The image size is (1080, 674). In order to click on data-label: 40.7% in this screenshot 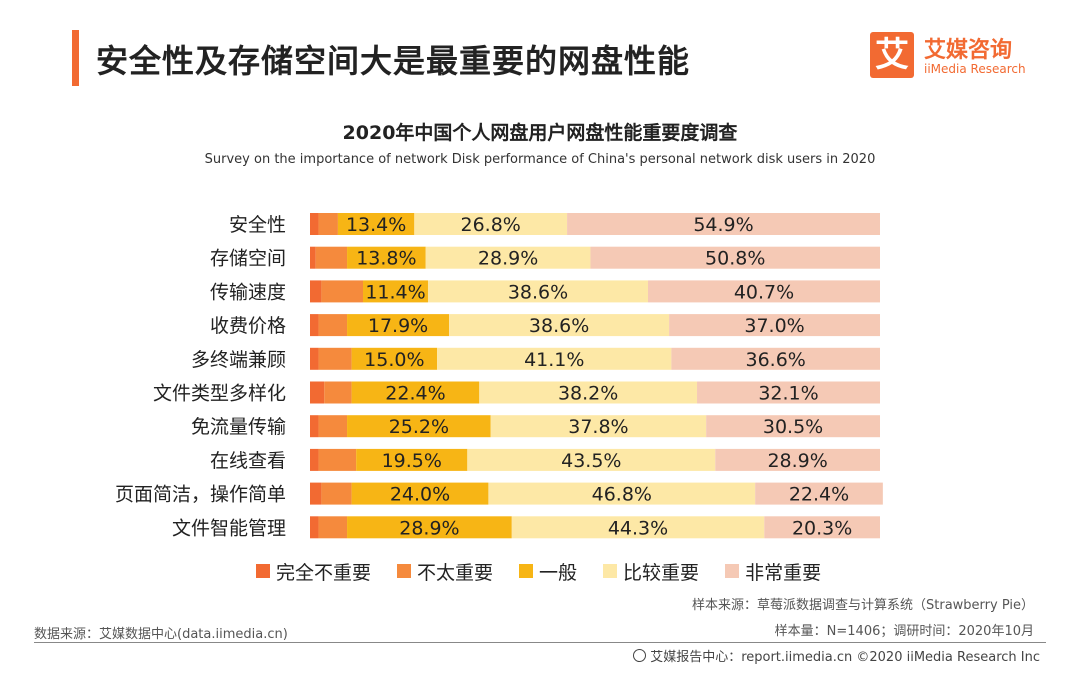, I will do `click(764, 292)`.